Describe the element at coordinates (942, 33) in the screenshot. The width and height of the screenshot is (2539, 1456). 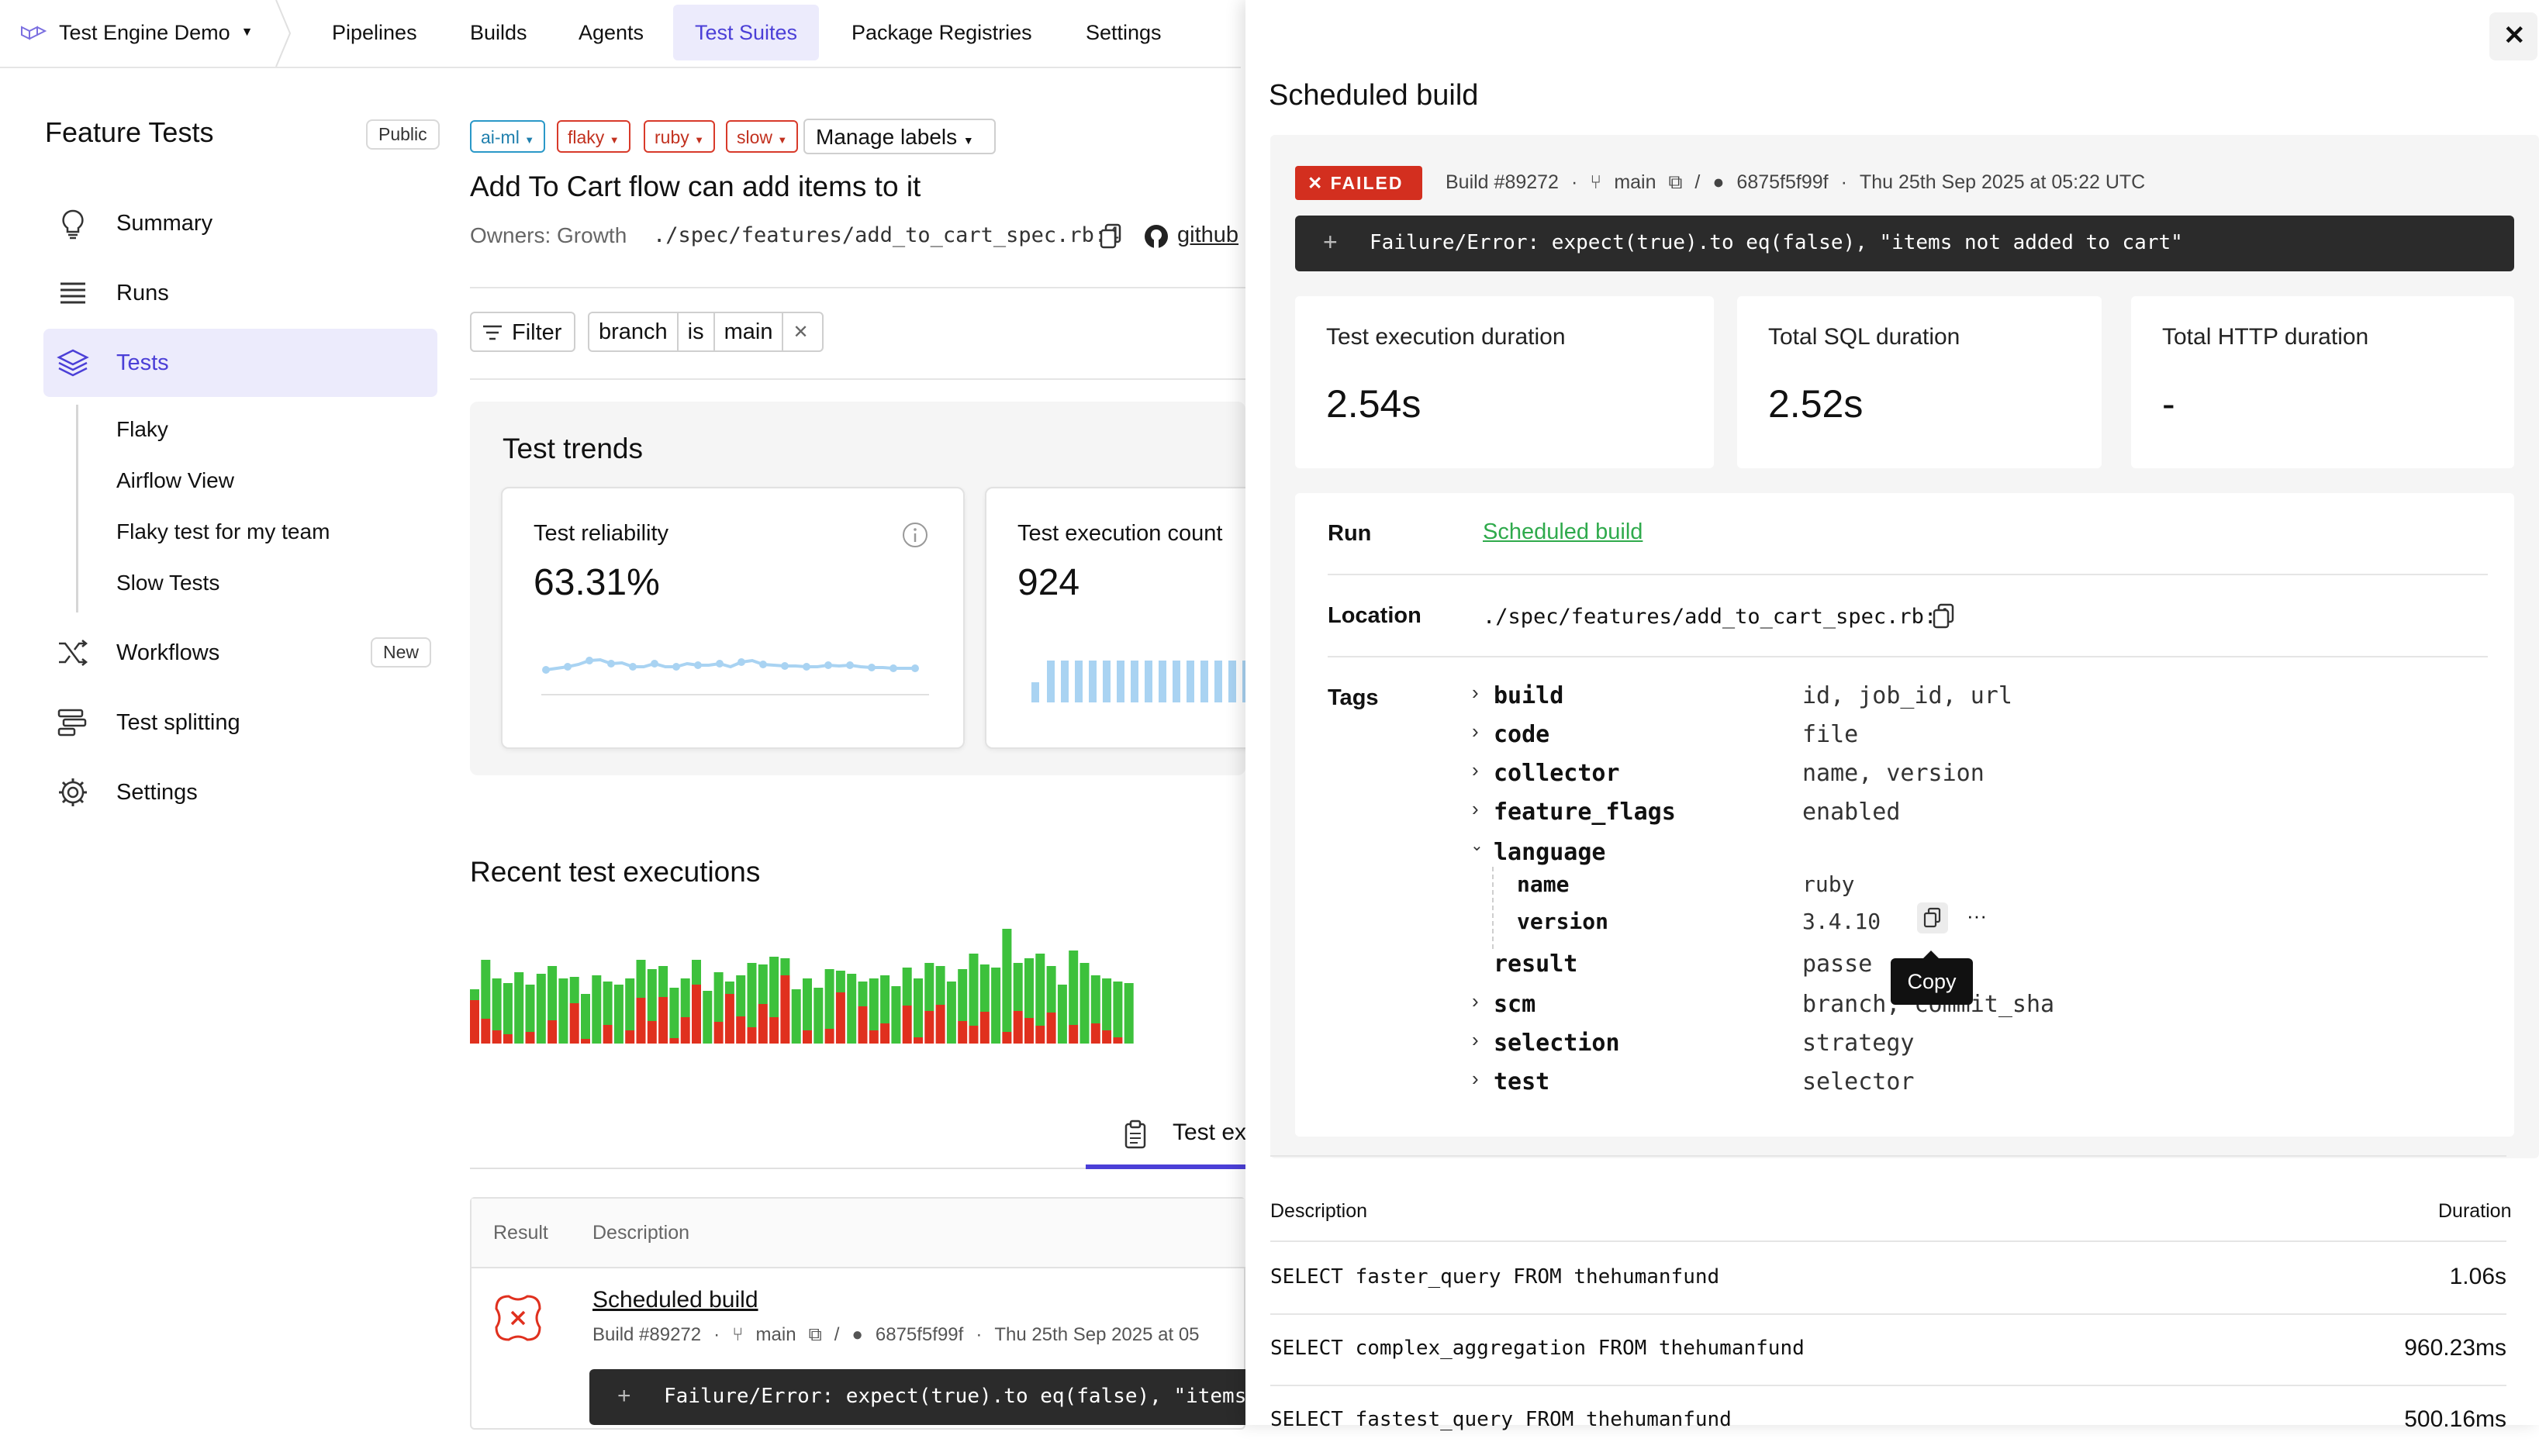
I see `nav-package-registries: Package Registries` at that location.